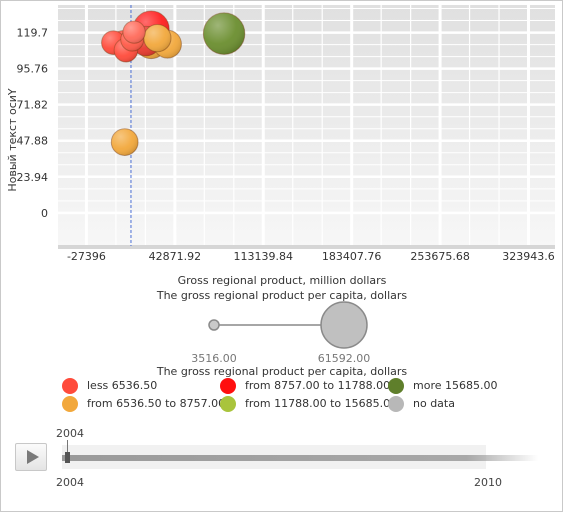 Image resolution: width=563 pixels, height=512 pixels. What do you see at coordinates (156, 403) in the screenshot?
I see `legend-label: from 6536.50 to 8757.00` at bounding box center [156, 403].